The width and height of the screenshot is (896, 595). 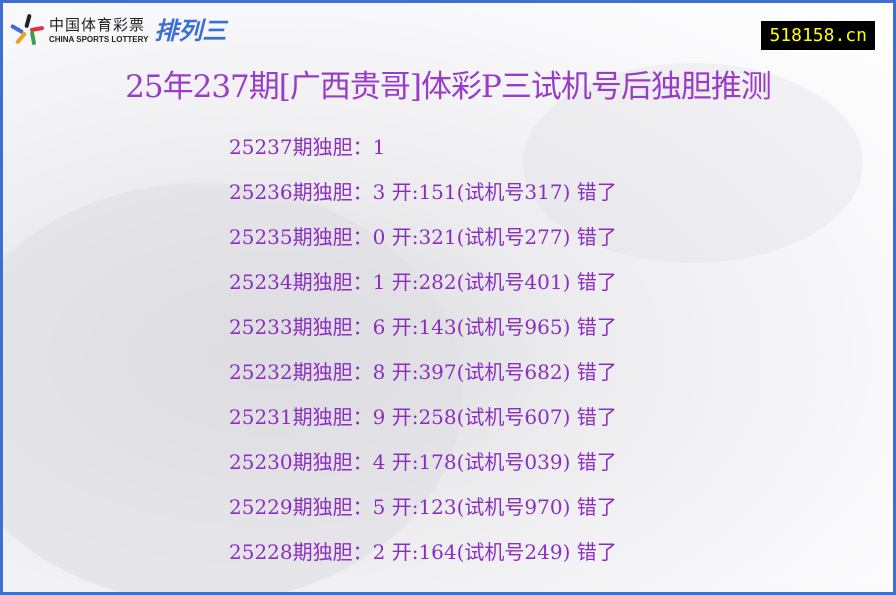 What do you see at coordinates (307, 147) in the screenshot?
I see `list-item: 25237期独胆：1` at bounding box center [307, 147].